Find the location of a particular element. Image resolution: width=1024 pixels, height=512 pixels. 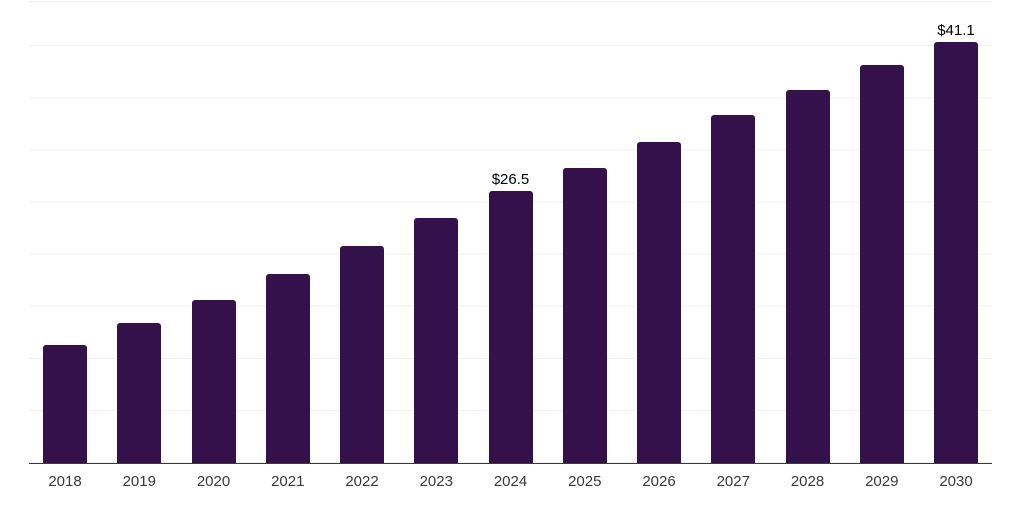

bar-column-2021 is located at coordinates (287, 232).